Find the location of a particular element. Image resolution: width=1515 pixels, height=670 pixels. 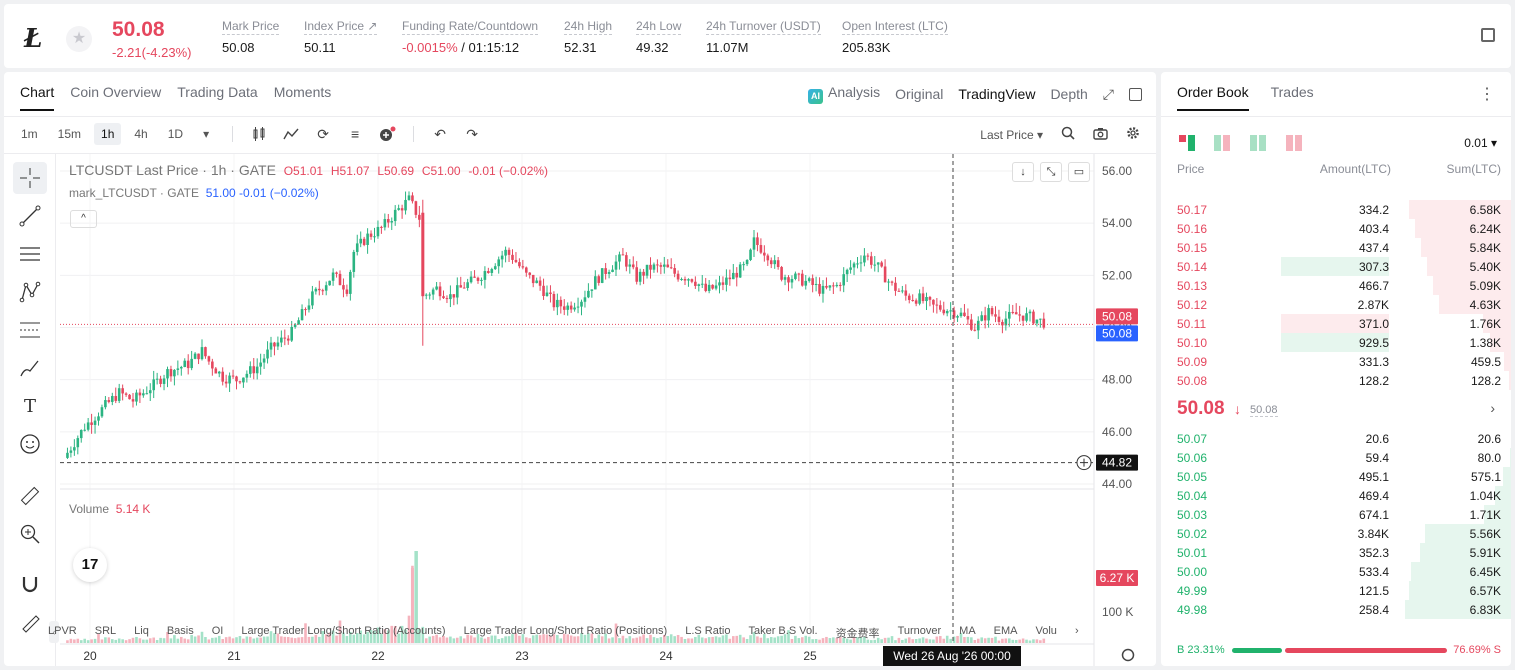

timeframe-15m: 15m is located at coordinates (69, 134).